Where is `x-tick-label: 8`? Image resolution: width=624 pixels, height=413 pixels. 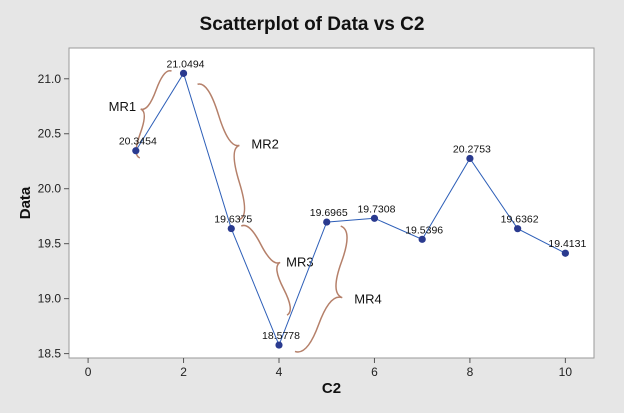
x-tick-label: 8 is located at coordinates (470, 372).